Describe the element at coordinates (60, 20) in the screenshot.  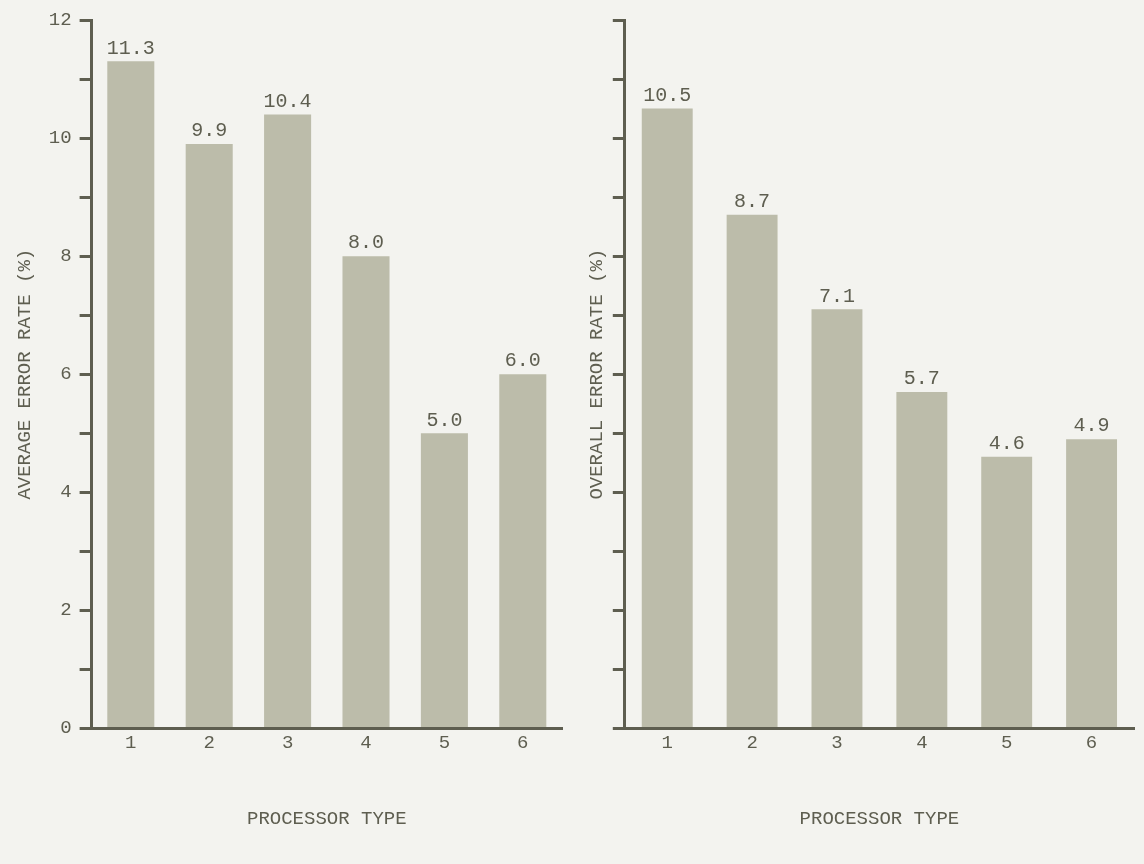
I see `y-tick-label: 12` at that location.